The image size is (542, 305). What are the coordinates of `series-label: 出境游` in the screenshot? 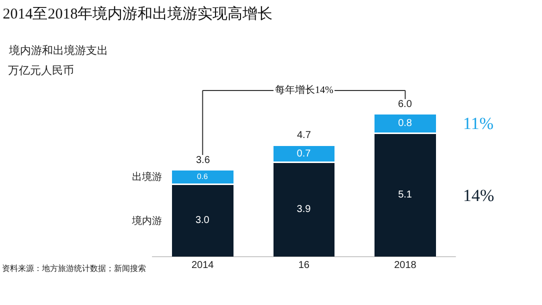 It's located at (147, 177).